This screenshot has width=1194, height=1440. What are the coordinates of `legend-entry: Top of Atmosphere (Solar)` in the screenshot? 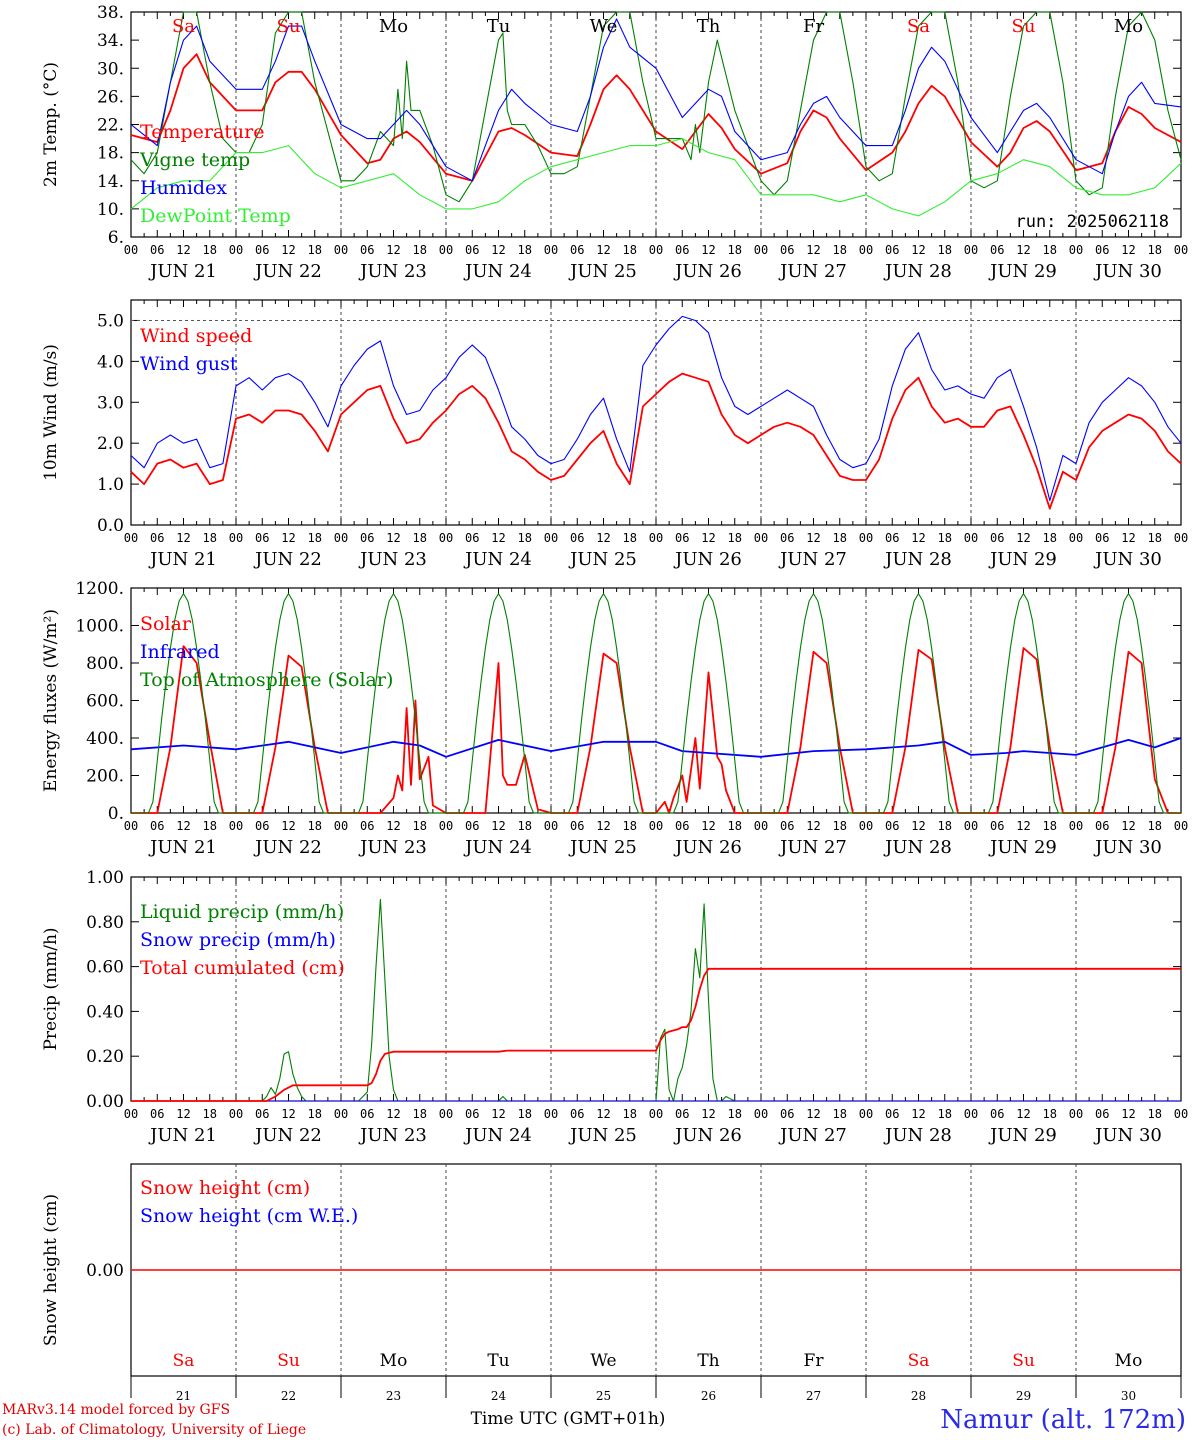 It's located at (266, 680).